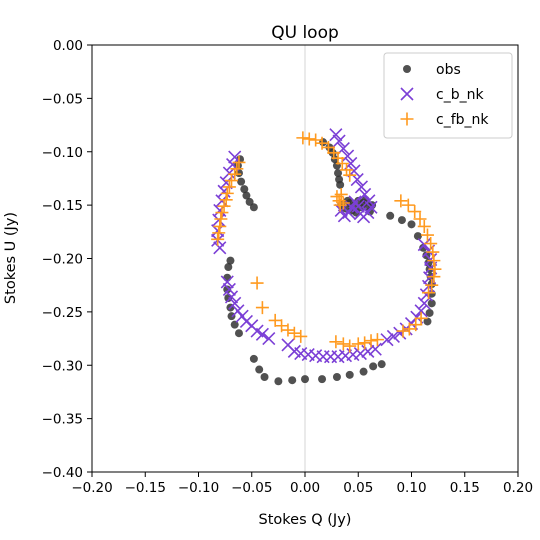  What do you see at coordinates (358, 488) in the screenshot?
I see `x-tick-label: 0.05` at bounding box center [358, 488].